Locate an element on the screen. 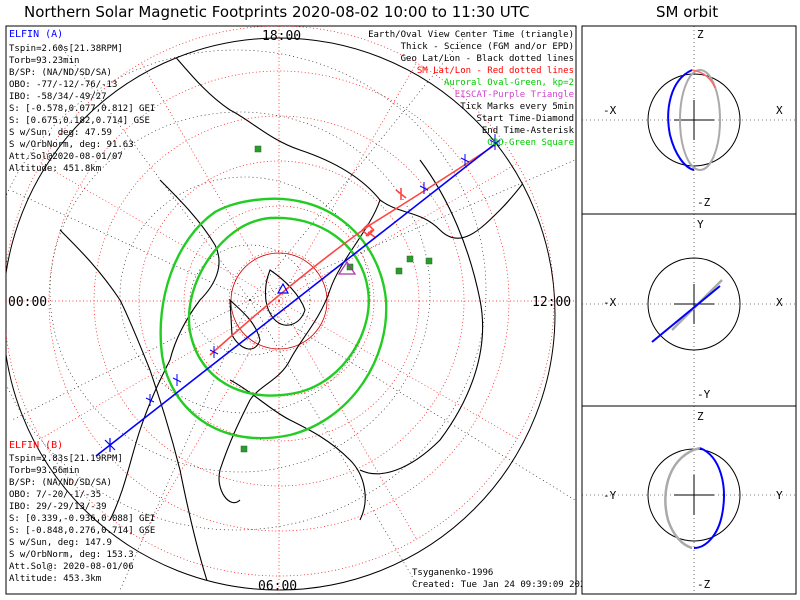  elfin-b-line: S: [-0.848,0.276,0.714] GSE is located at coordinates (82, 531).